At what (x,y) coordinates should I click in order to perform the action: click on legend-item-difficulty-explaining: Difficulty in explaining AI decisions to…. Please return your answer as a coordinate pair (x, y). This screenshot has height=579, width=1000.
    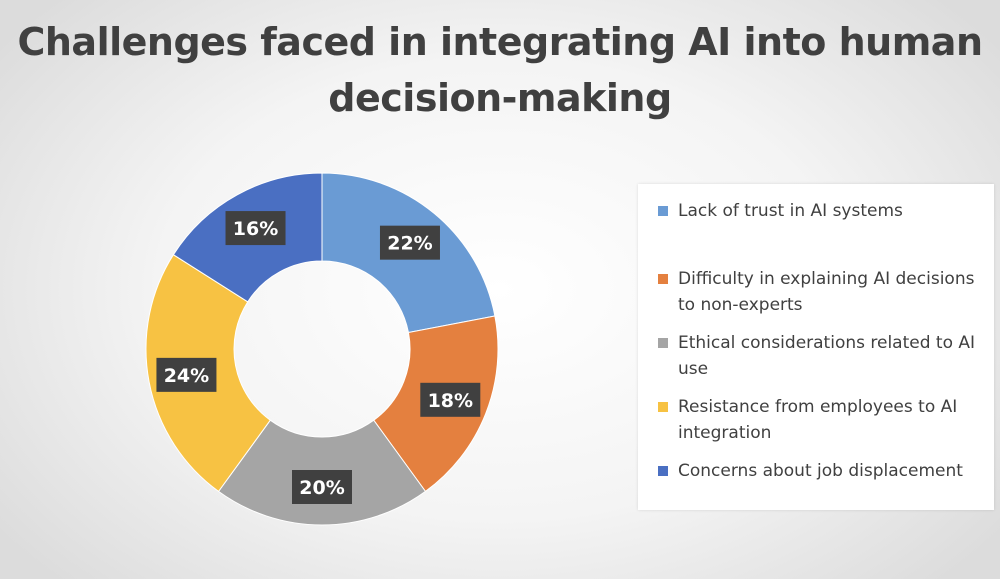
    Looking at the image, I should click on (823, 292).